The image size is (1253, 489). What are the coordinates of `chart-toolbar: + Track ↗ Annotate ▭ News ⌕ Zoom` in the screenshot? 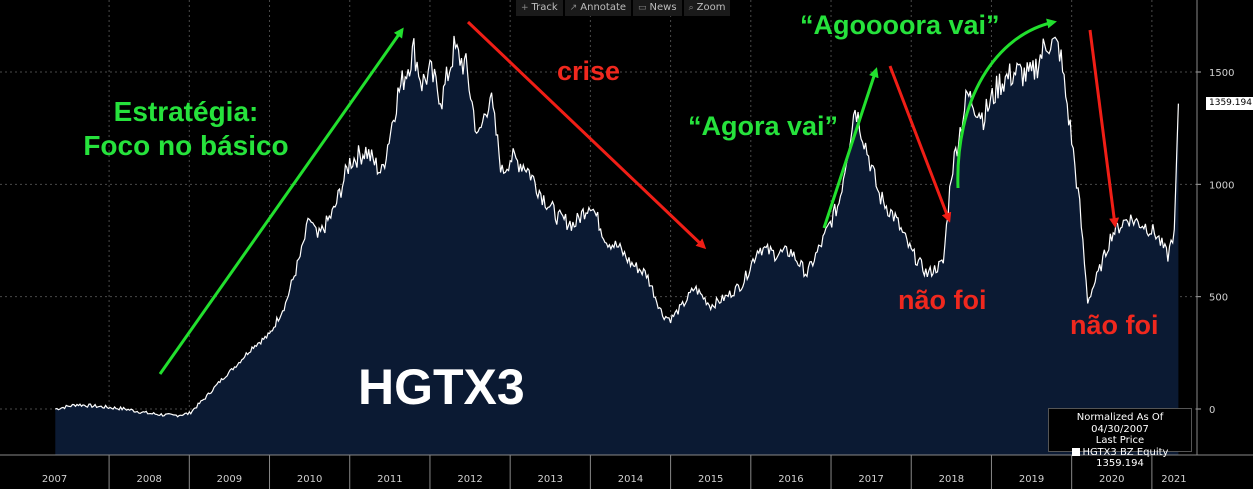 It's located at (623, 8).